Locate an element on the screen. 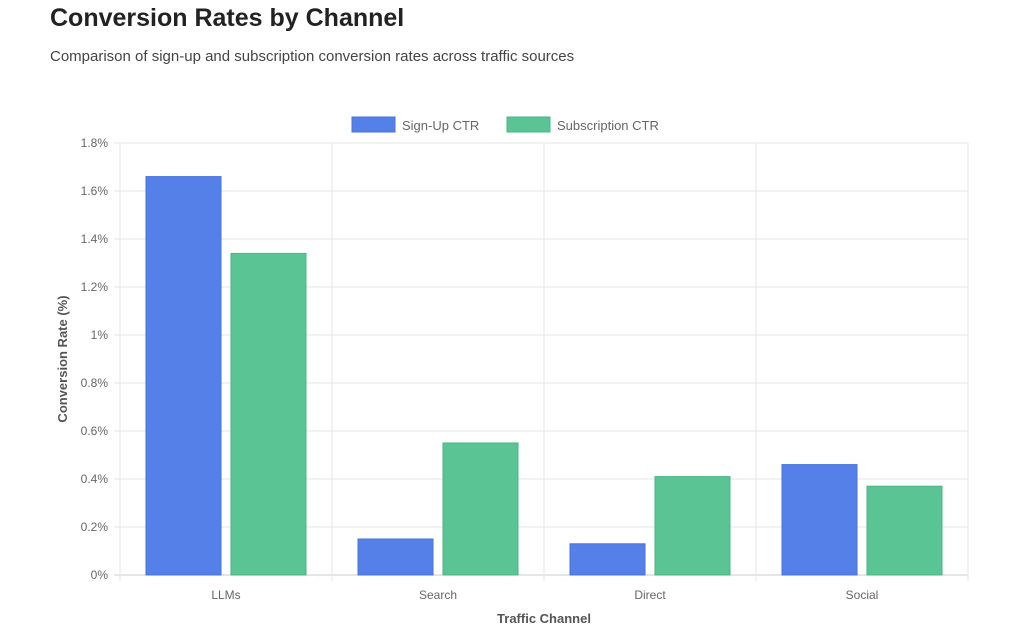 This screenshot has width=1024, height=640. legend-label: Subscription CTR is located at coordinates (608, 125).